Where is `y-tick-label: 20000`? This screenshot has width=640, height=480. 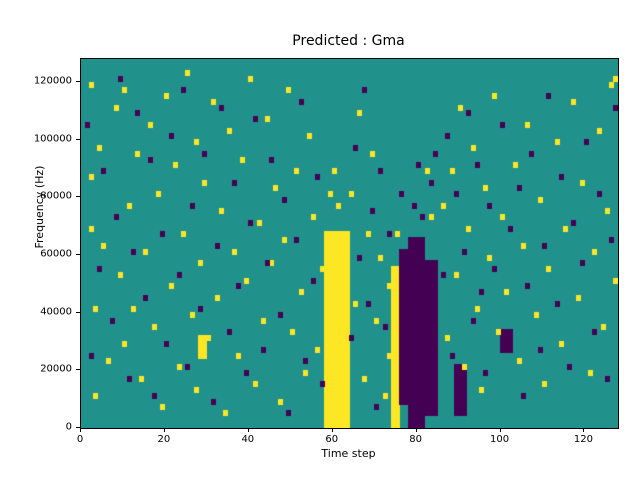 y-tick-label: 20000 is located at coordinates (56, 369).